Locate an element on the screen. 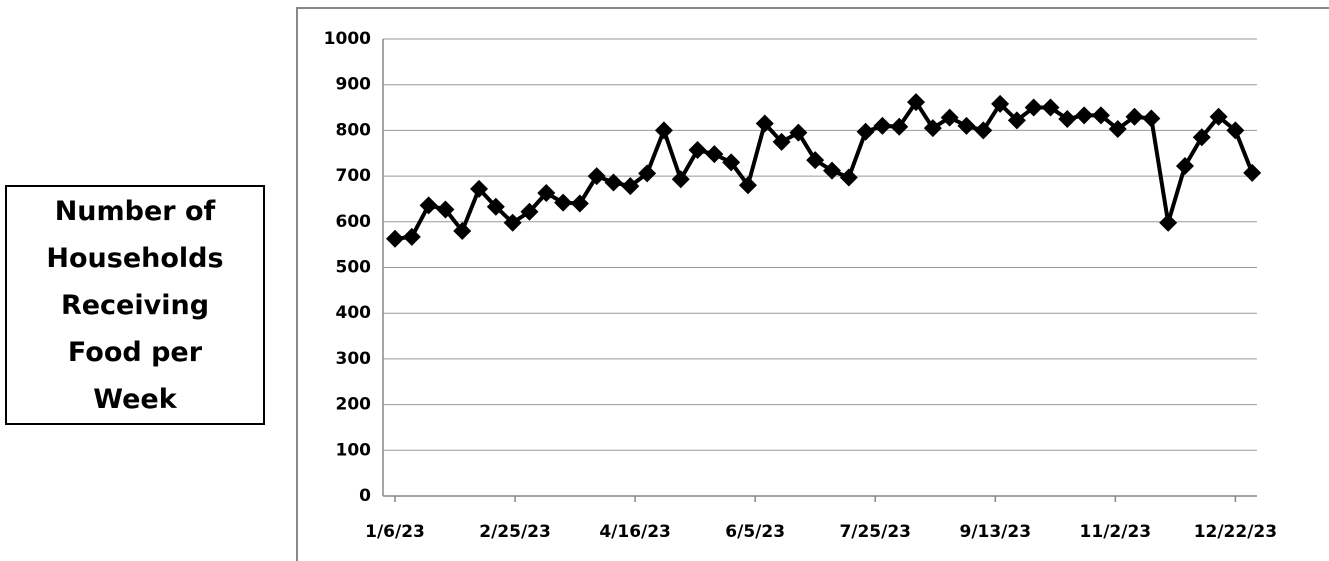 The height and width of the screenshot is (561, 1329). x-tick-label: 9/13/23 is located at coordinates (995, 532).